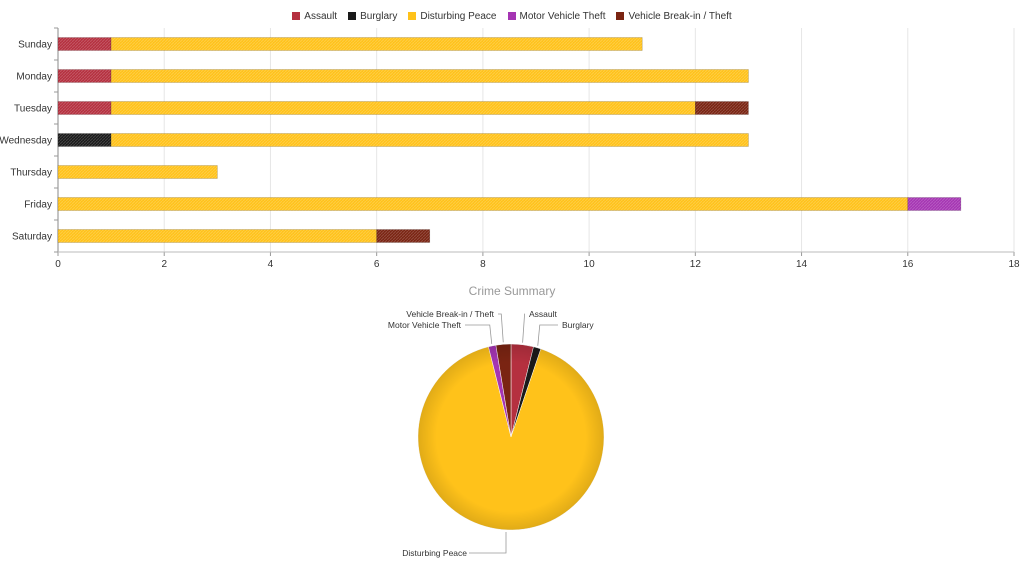 Image resolution: width=1024 pixels, height=574 pixels. Describe the element at coordinates (1014, 264) in the screenshot. I see `x-tick-label: 18` at that location.